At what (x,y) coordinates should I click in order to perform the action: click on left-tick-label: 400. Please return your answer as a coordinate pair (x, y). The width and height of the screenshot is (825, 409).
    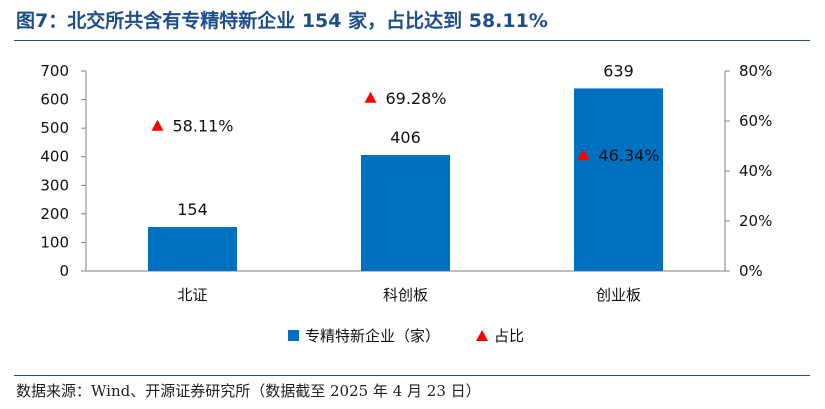
    Looking at the image, I should click on (54, 157).